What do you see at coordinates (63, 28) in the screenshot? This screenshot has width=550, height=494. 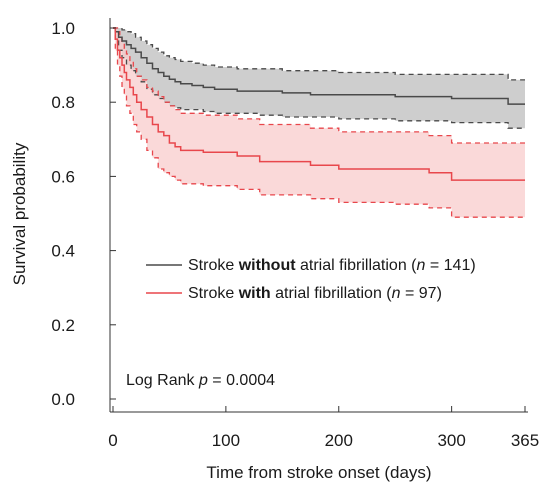 I see `y-tick-label: 1.0` at bounding box center [63, 28].